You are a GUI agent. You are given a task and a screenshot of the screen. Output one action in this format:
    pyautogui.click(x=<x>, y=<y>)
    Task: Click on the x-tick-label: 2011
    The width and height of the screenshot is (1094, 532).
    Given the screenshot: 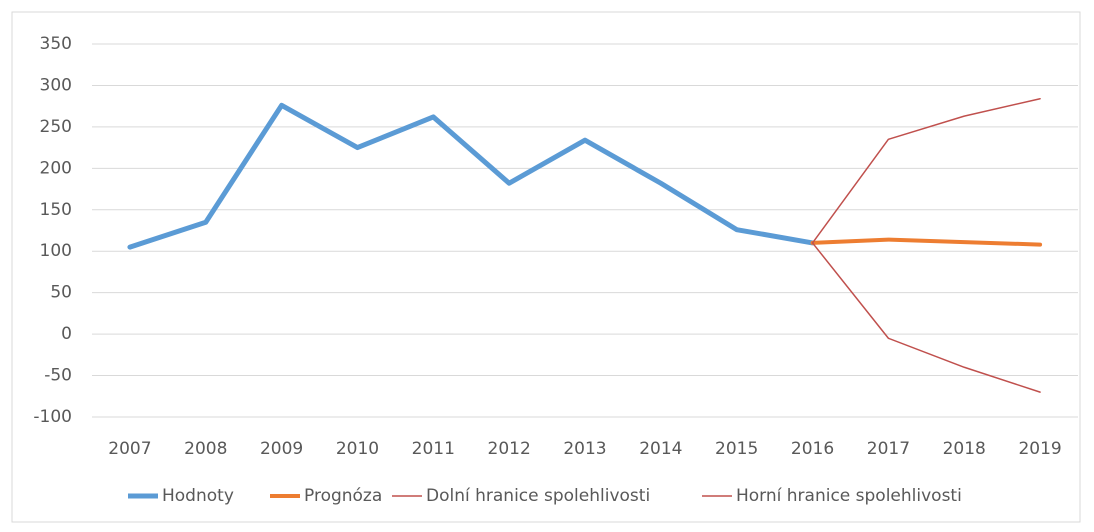 What is the action you would take?
    pyautogui.click(x=433, y=449)
    